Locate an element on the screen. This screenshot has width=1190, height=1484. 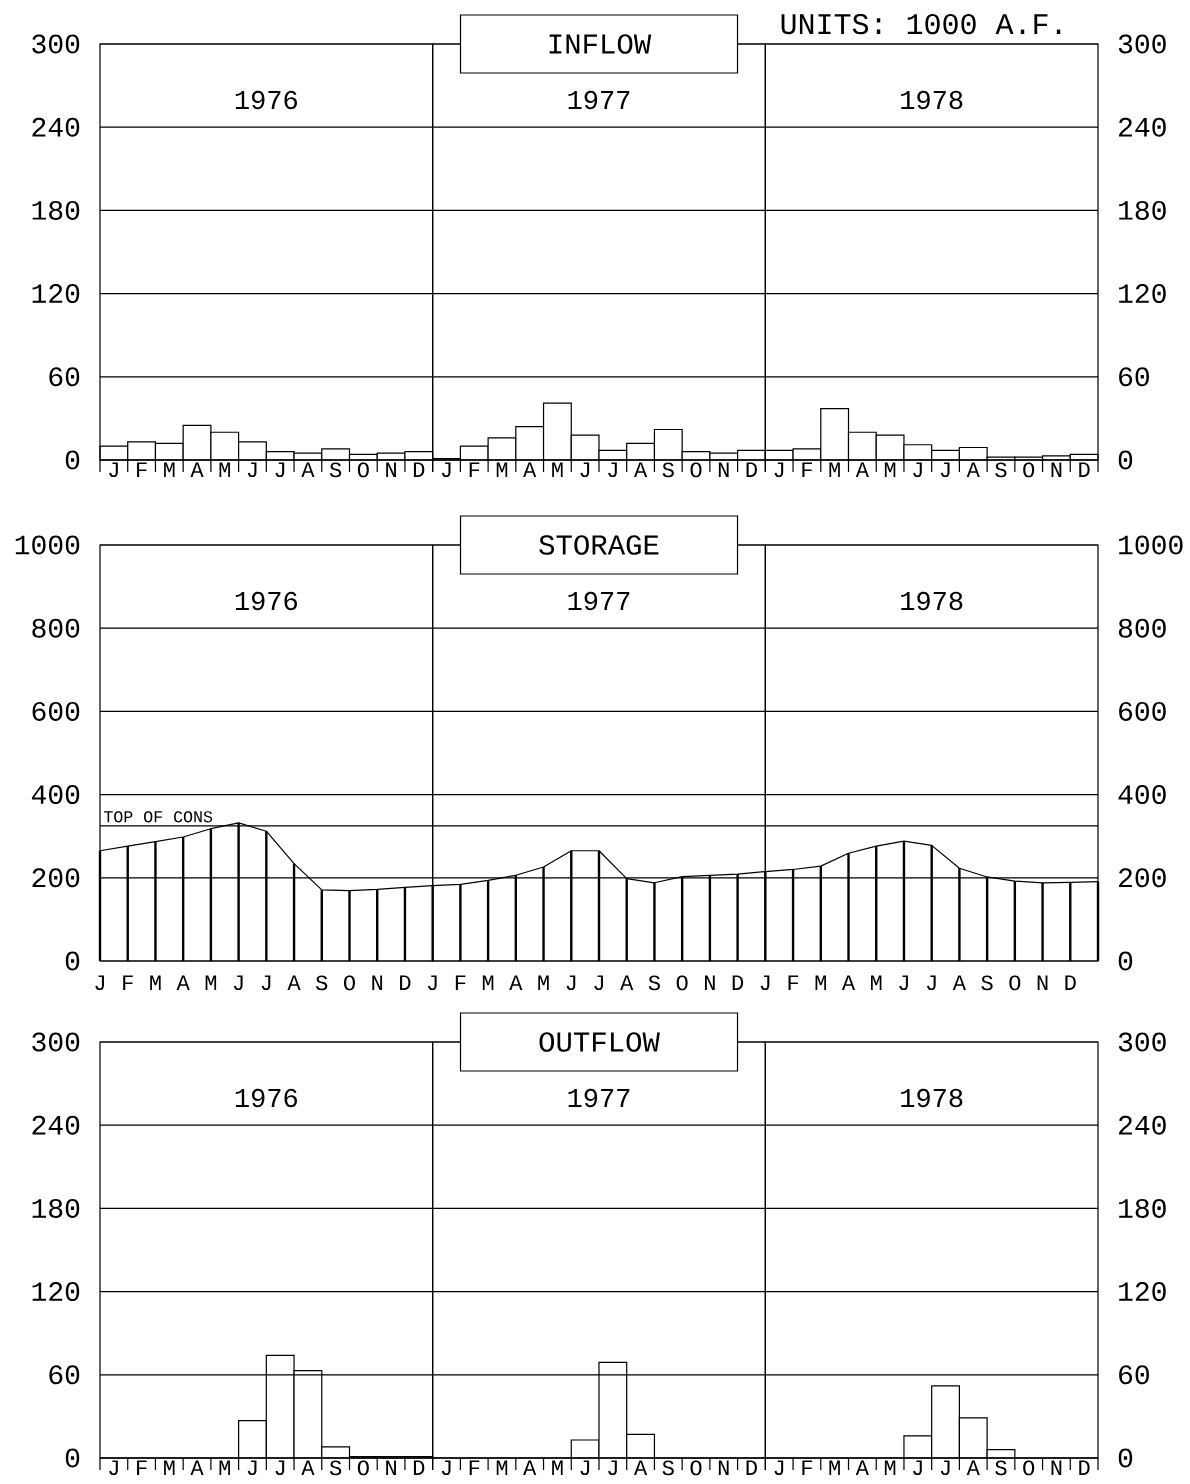
ref-line-label: TOP OF CONS is located at coordinates (158, 817).